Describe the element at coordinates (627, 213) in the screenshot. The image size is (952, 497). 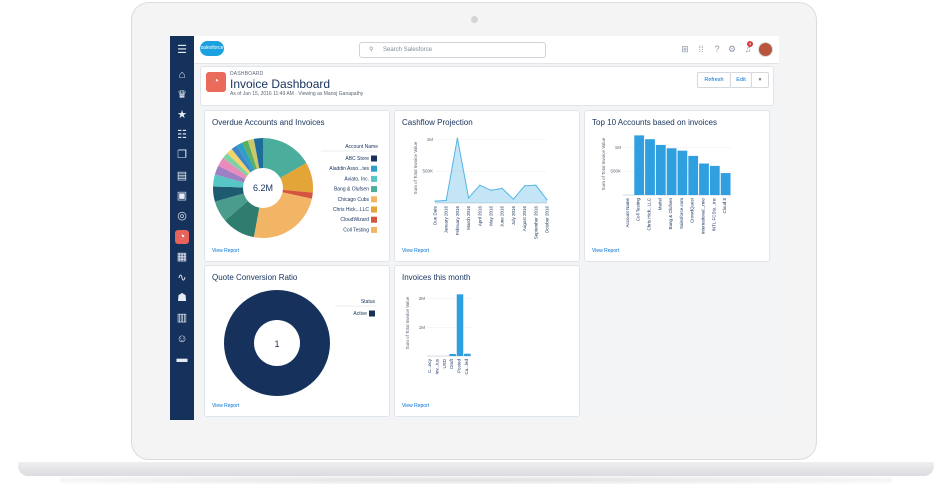
I see `x-tick-label: Account Name` at that location.